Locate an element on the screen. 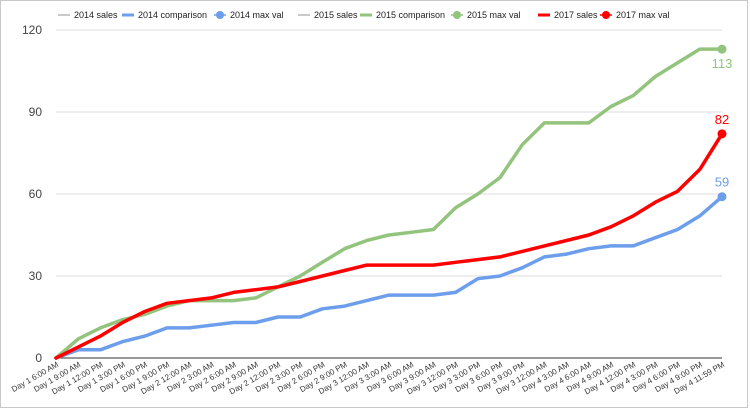  legend-label: 2015 max val is located at coordinates (494, 15).